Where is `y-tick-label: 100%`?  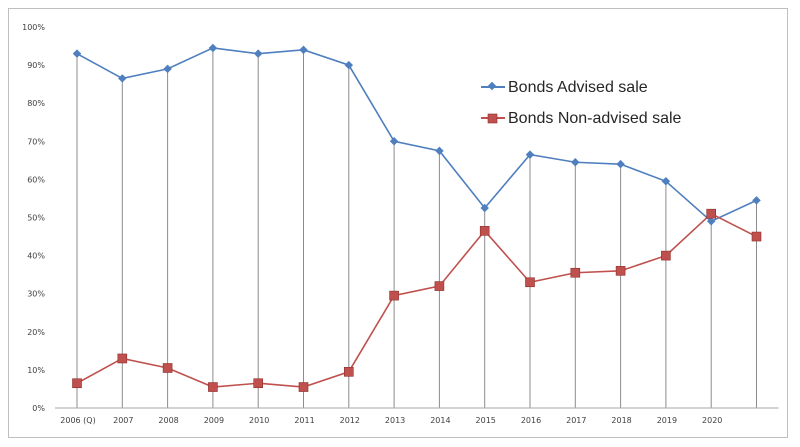 y-tick-label: 100% is located at coordinates (33, 27).